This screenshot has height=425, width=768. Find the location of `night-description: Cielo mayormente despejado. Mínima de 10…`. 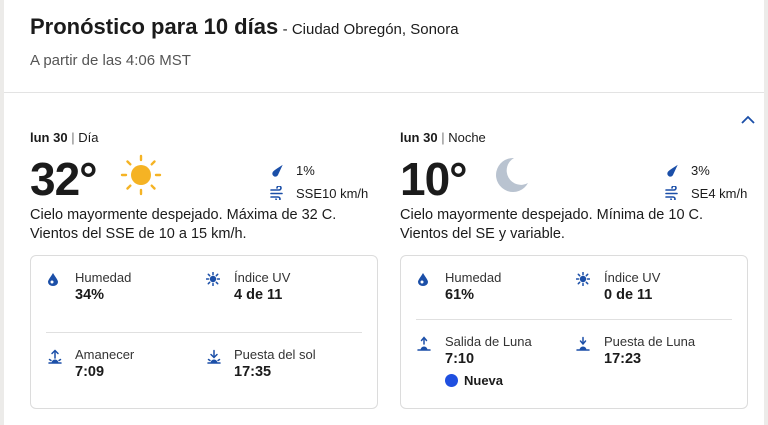

night-description: Cielo mayormente despejado. Mínima de 10… is located at coordinates (552, 224).